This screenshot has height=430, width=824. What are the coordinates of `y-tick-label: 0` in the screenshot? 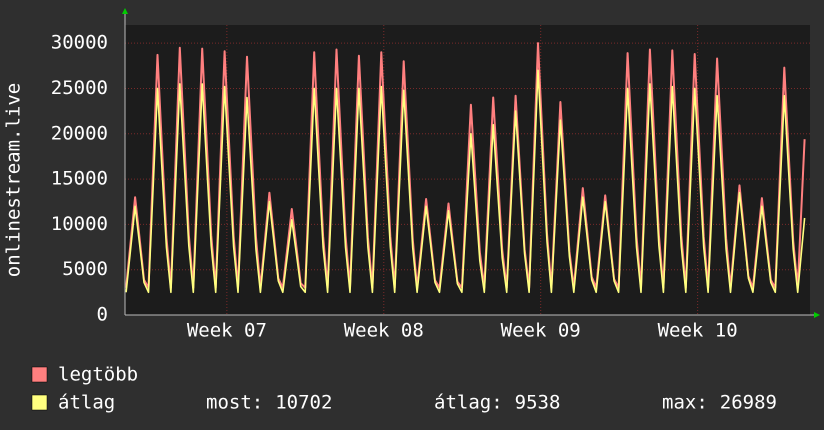 It's located at (102, 315).